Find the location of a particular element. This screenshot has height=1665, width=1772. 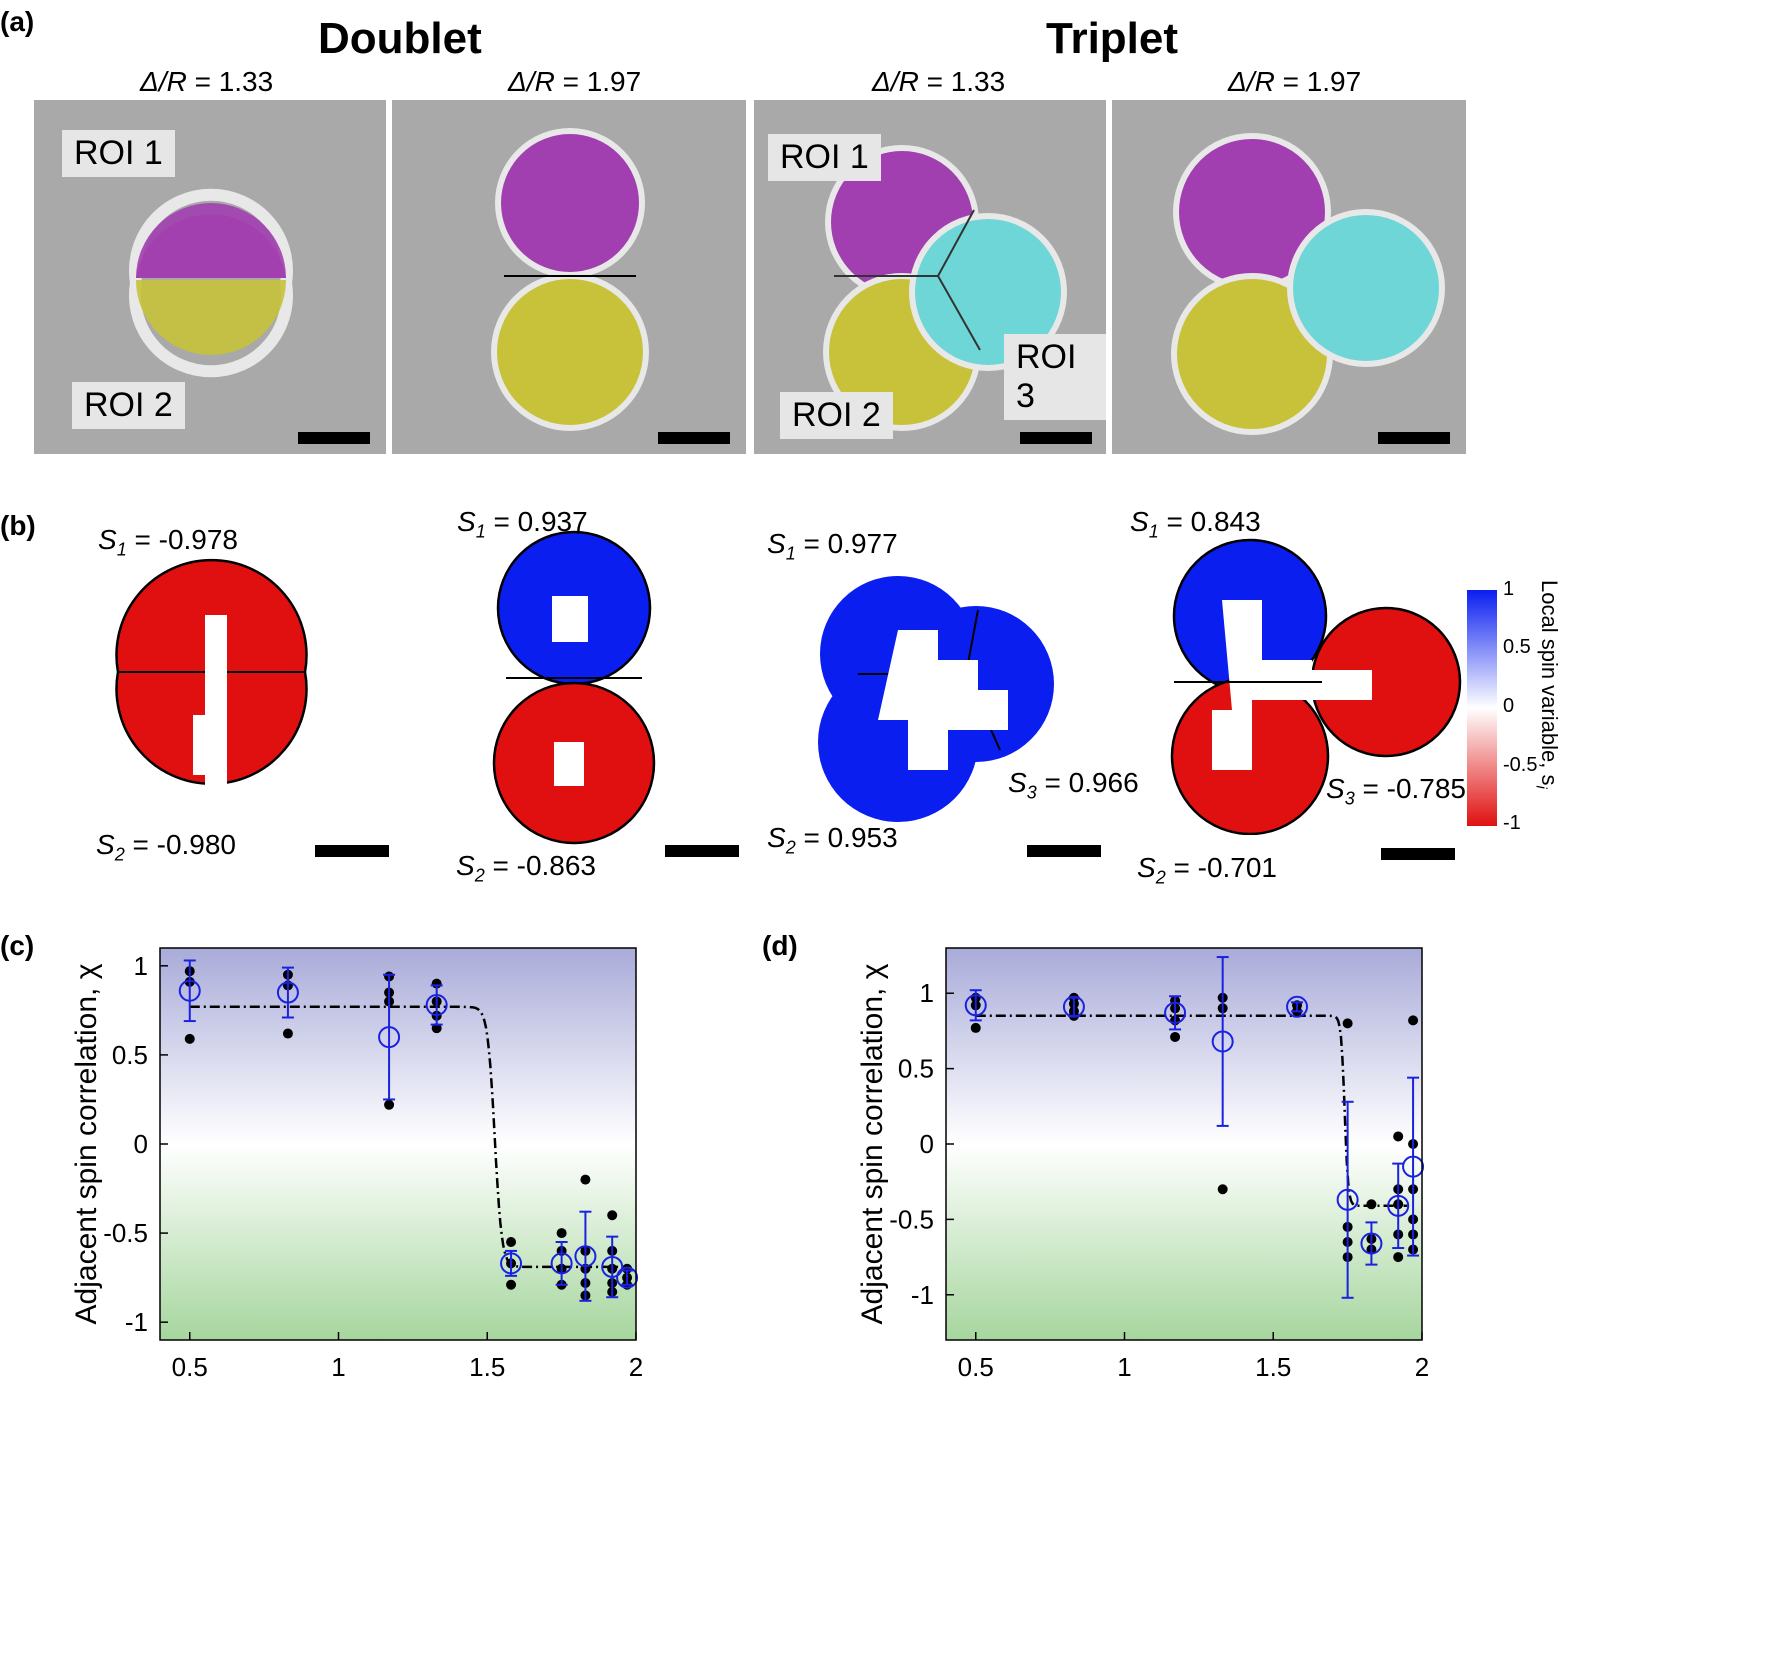

panel-label-b: (b) is located at coordinates (18, 525).